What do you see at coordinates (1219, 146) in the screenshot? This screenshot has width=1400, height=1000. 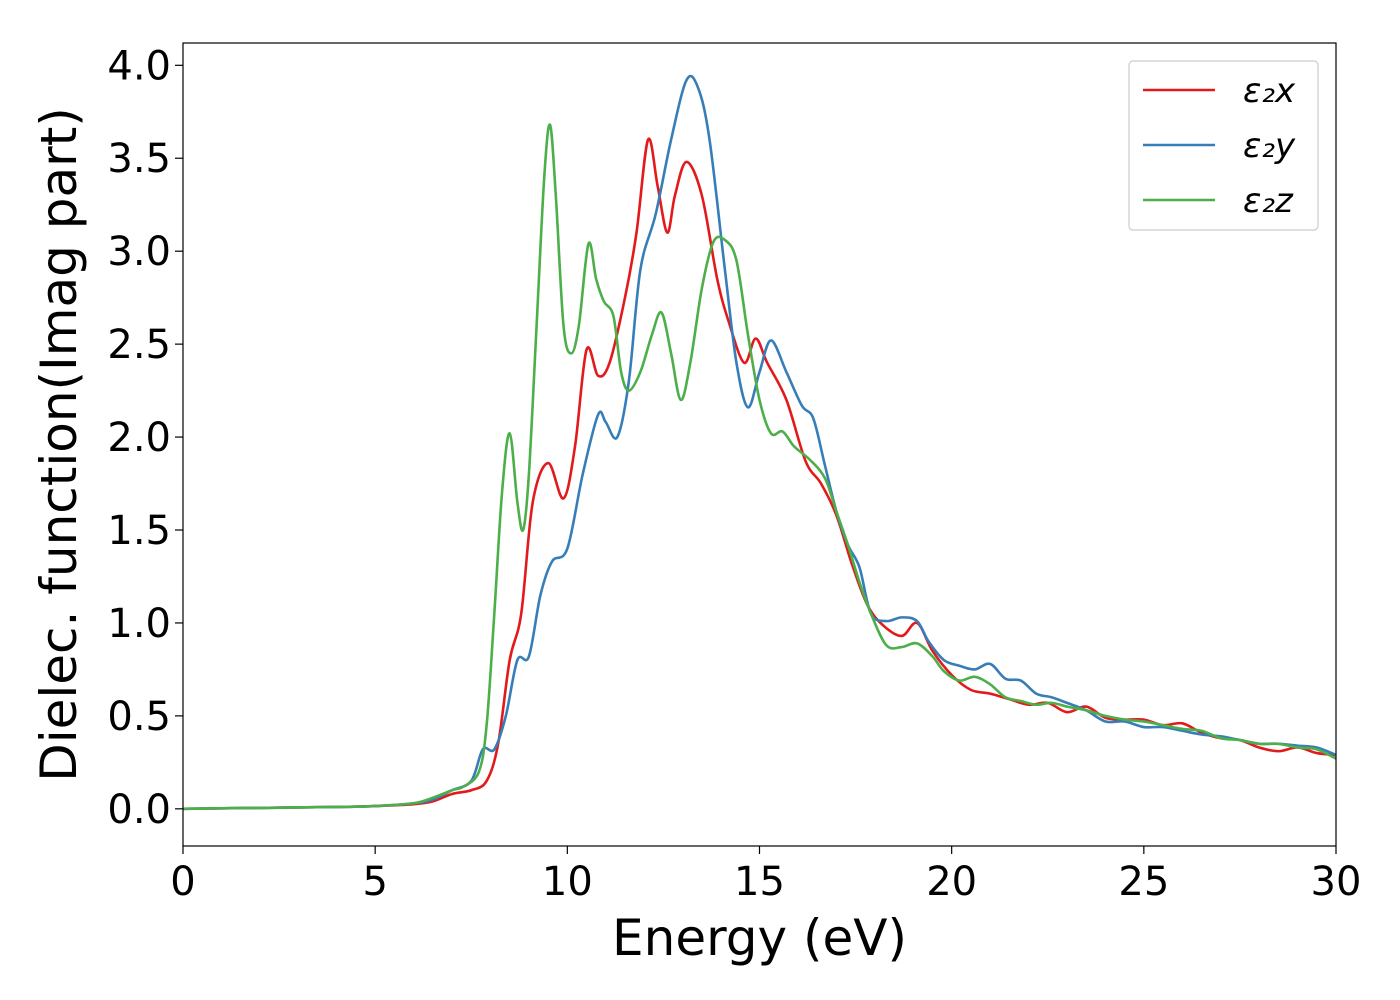 I see `legend-entries: ε₂x ε₂y ε₂z` at bounding box center [1219, 146].